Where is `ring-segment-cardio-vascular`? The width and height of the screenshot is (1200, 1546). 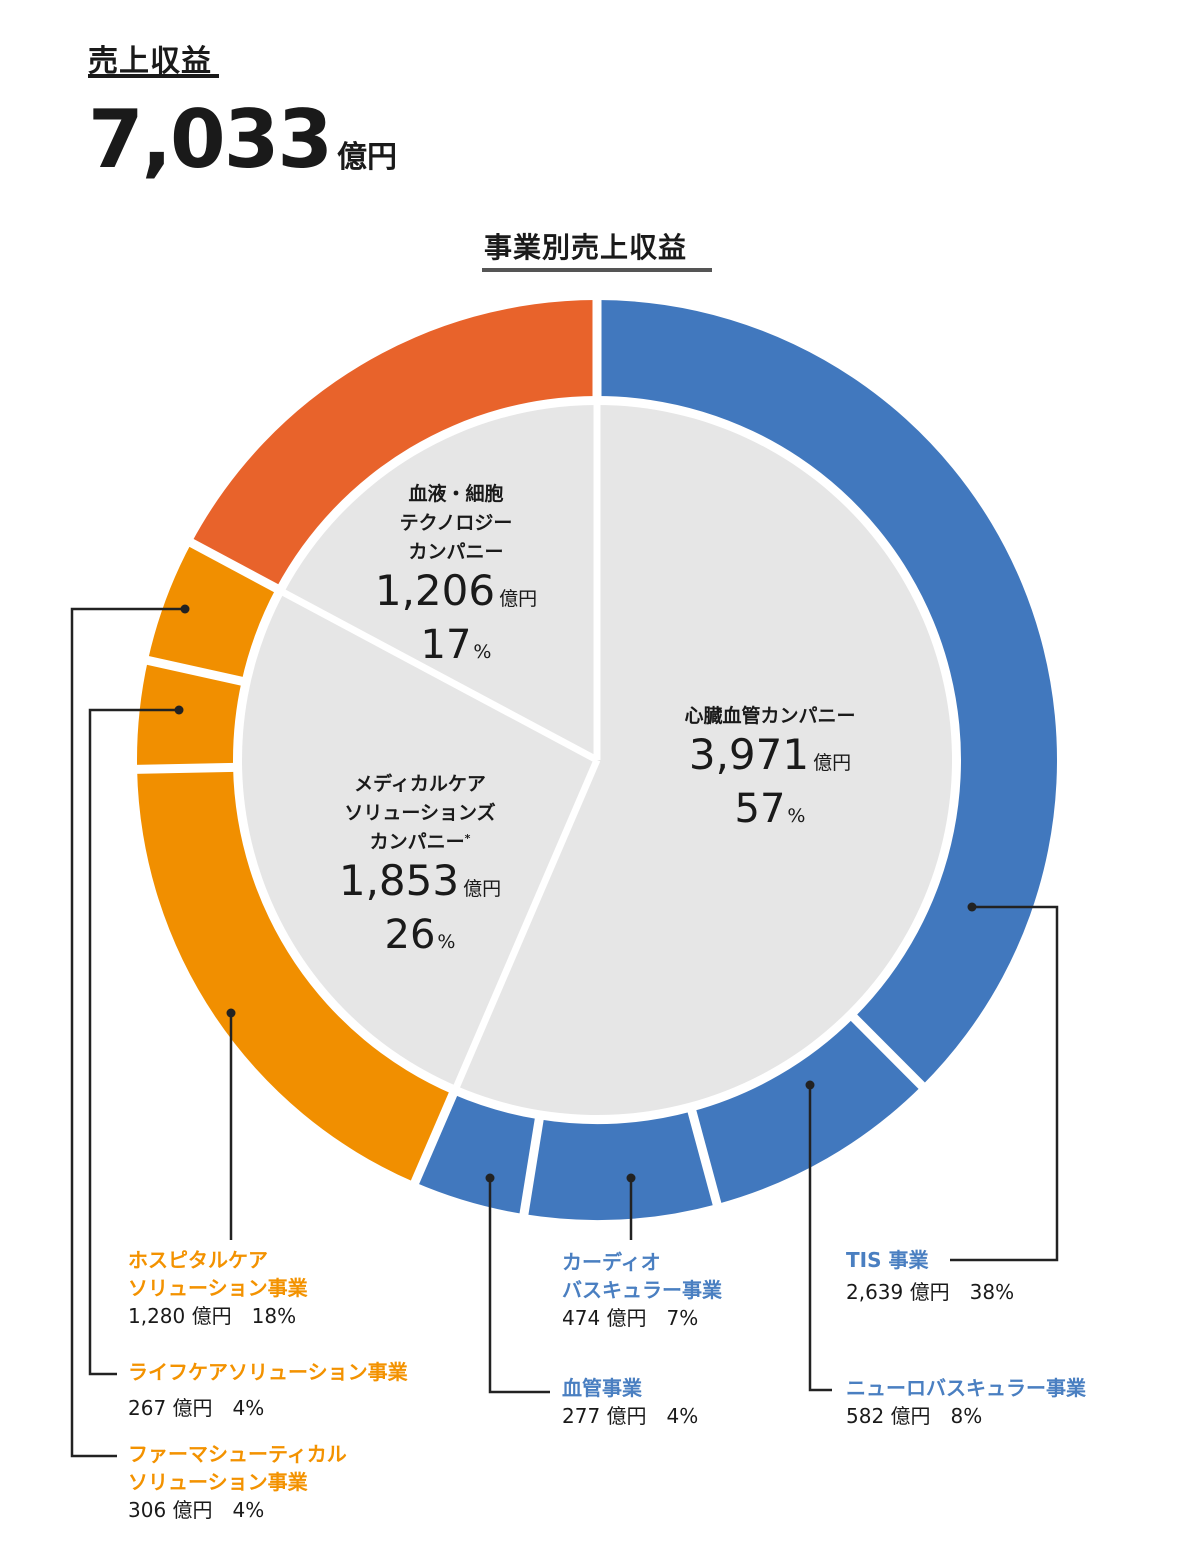
ring-segment-cardio-vascular is located at coordinates (620, 1165).